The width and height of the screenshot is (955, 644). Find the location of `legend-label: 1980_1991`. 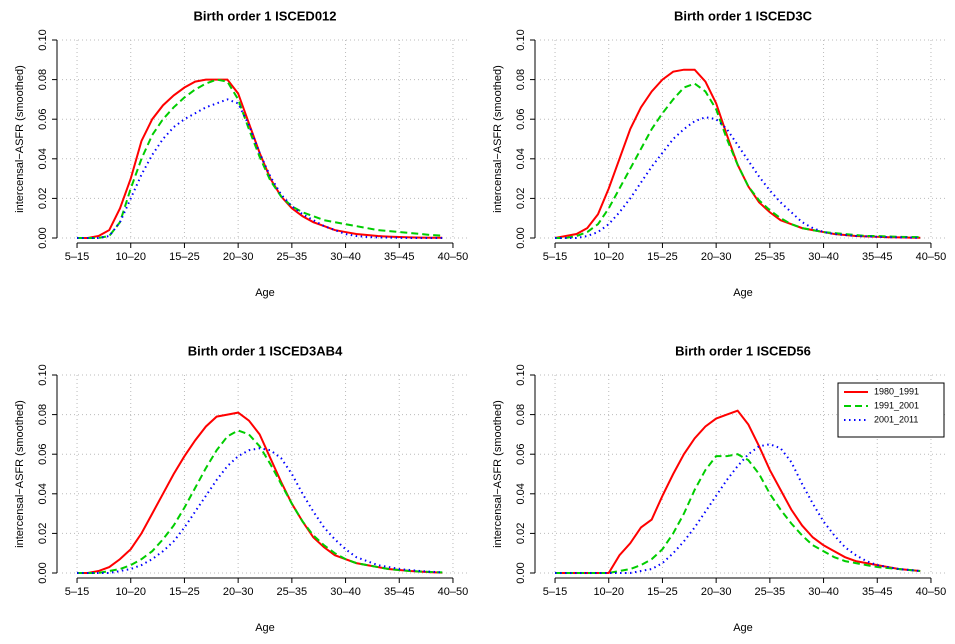

legend-label: 1980_1991 is located at coordinates (896, 391).